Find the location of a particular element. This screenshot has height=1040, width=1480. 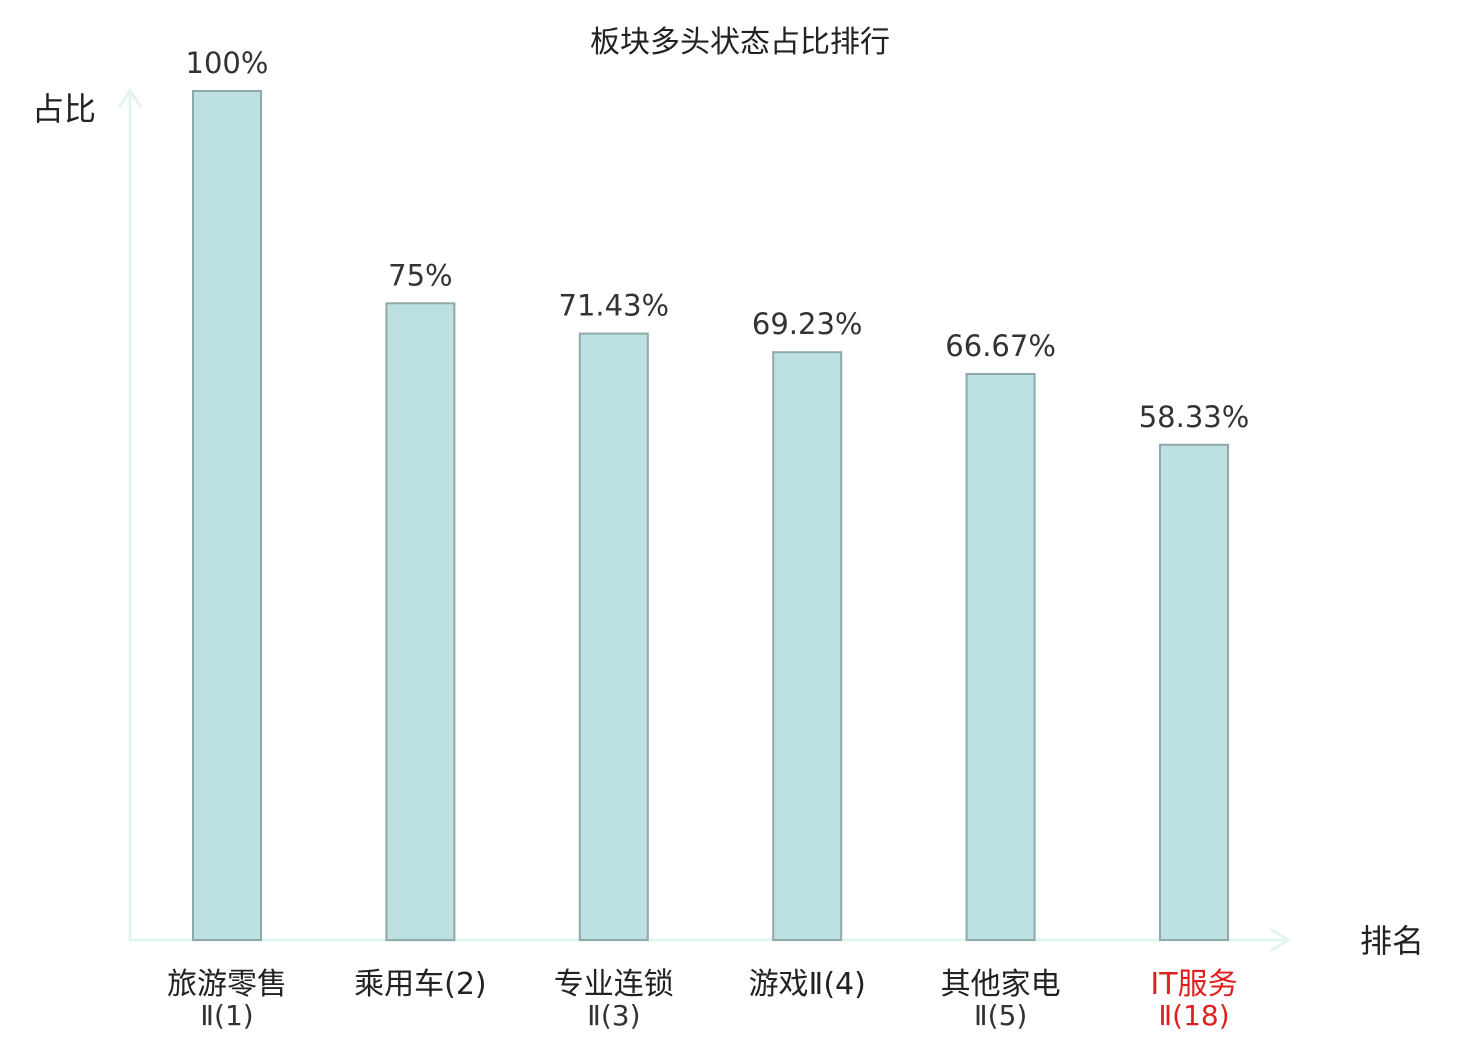

category-label-6: IT服务 is located at coordinates (1193, 984).